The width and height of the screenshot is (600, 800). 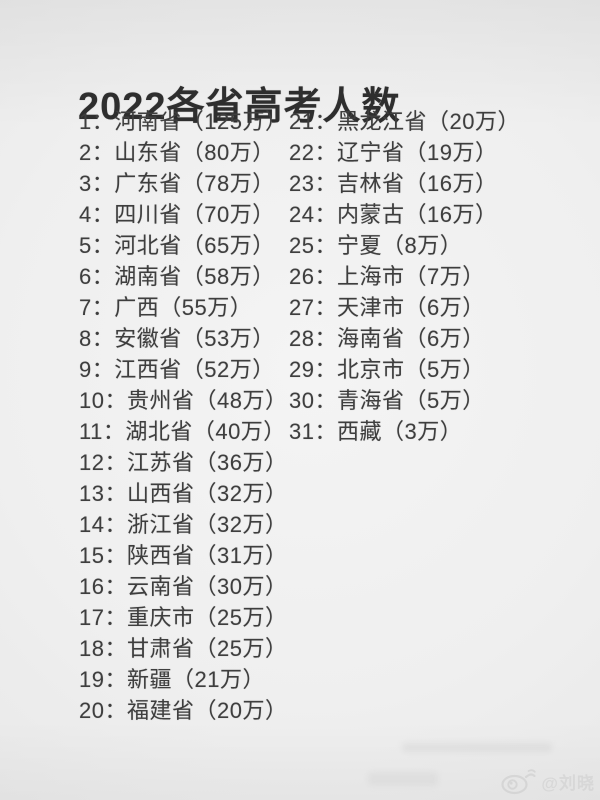 What do you see at coordinates (376, 431) in the screenshot?
I see `list-item: 31：西藏（3万）` at bounding box center [376, 431].